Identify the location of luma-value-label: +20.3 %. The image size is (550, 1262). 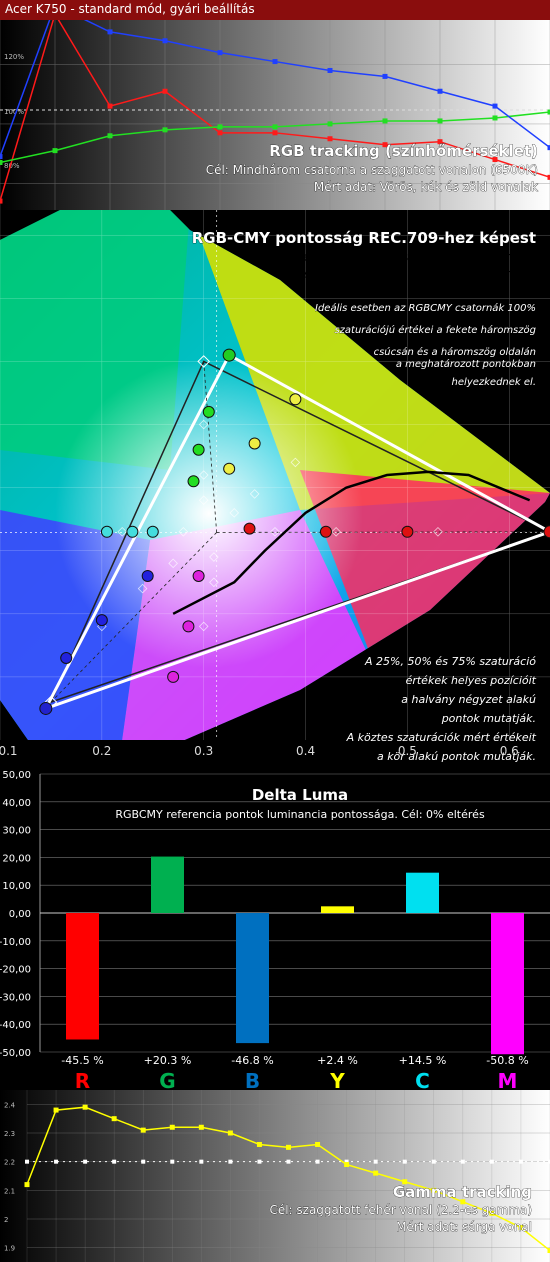
(168, 1060).